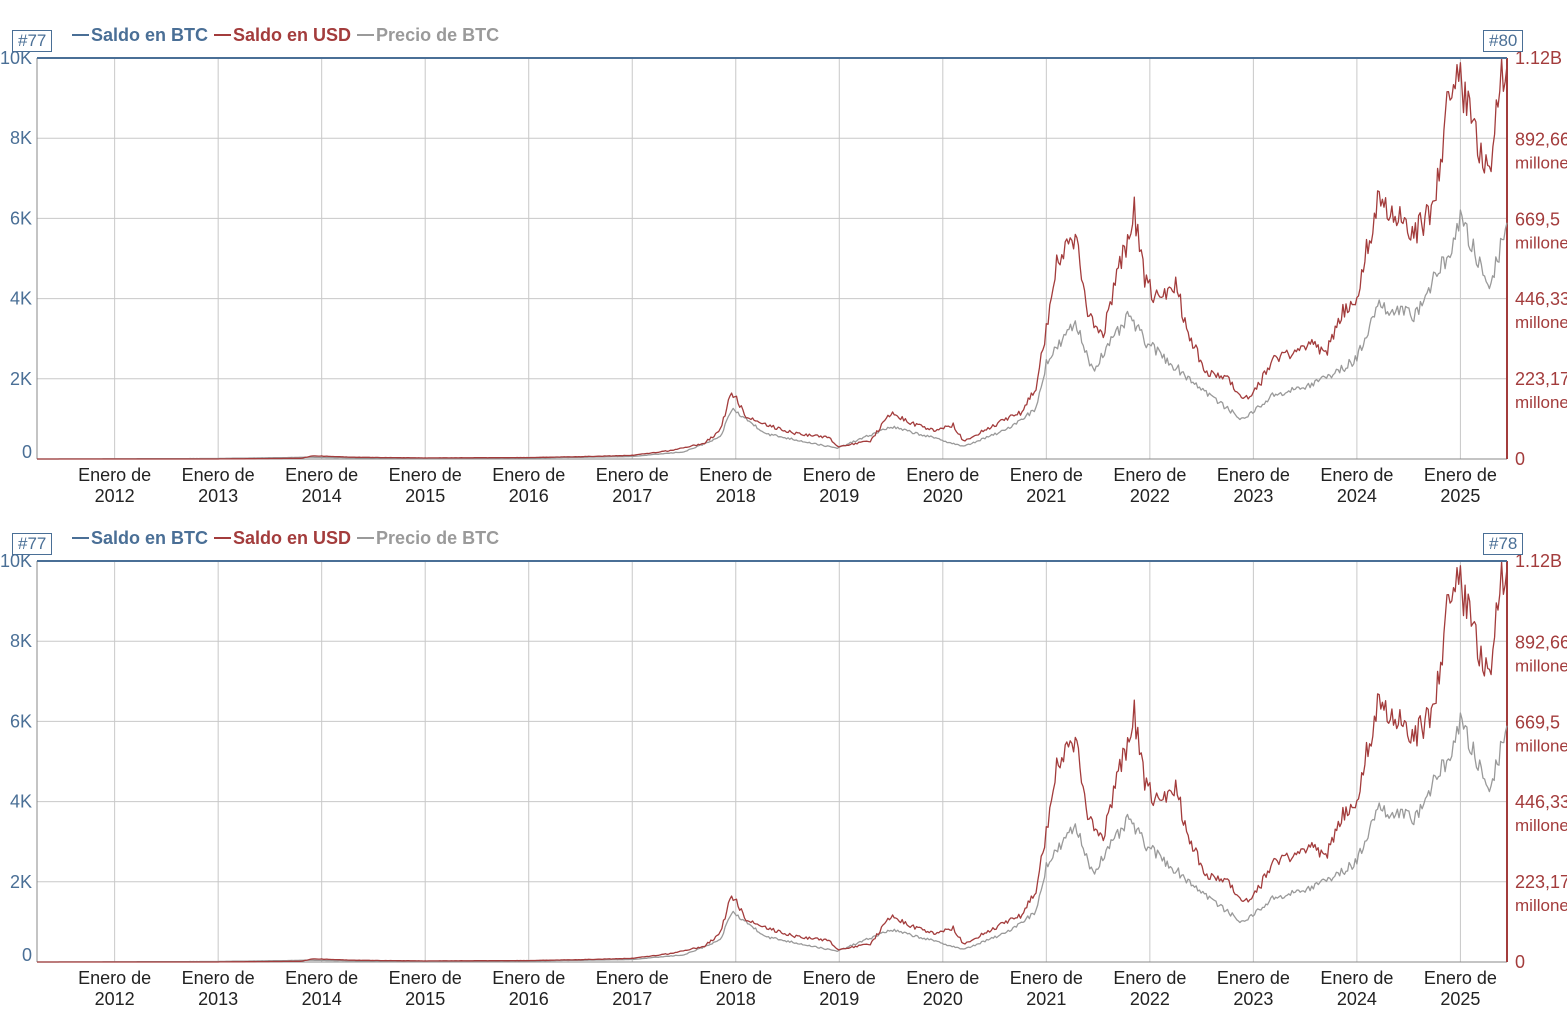 The width and height of the screenshot is (1567, 1012). I want to click on legend-top: Saldo en BTC Saldo en USD Precio de BTC, so click(288, 35).